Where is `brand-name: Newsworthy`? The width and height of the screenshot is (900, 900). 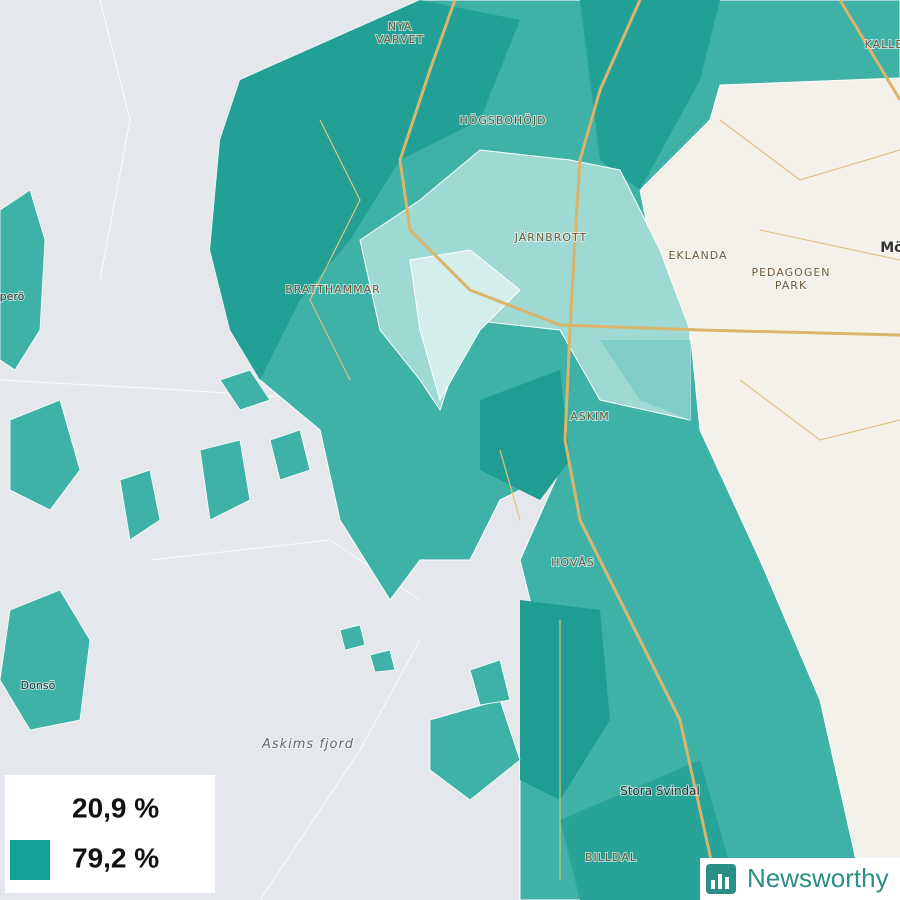 brand-name: Newsworthy is located at coordinates (818, 878).